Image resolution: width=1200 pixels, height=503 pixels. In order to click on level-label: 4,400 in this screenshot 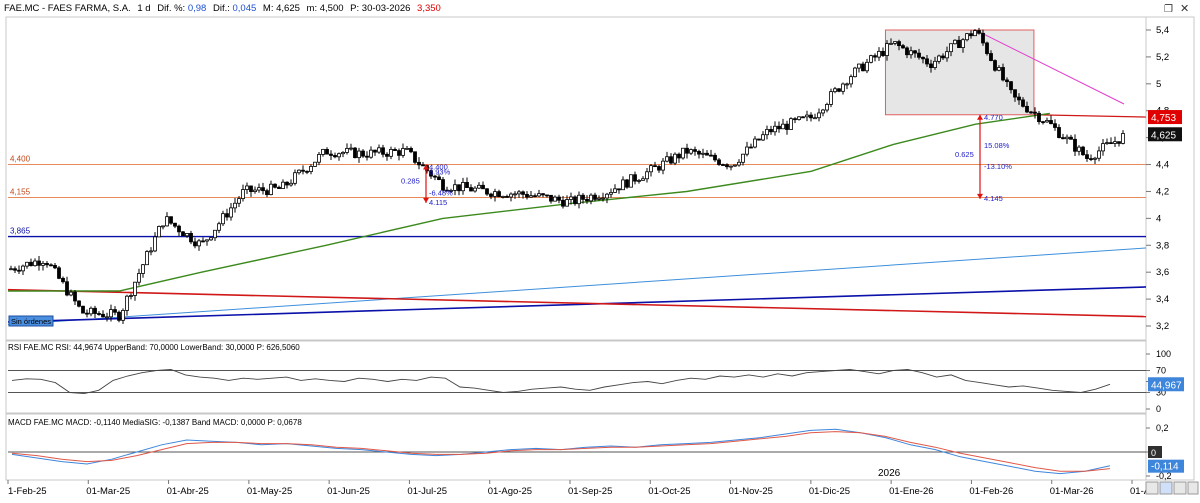, I will do `click(20, 159)`.